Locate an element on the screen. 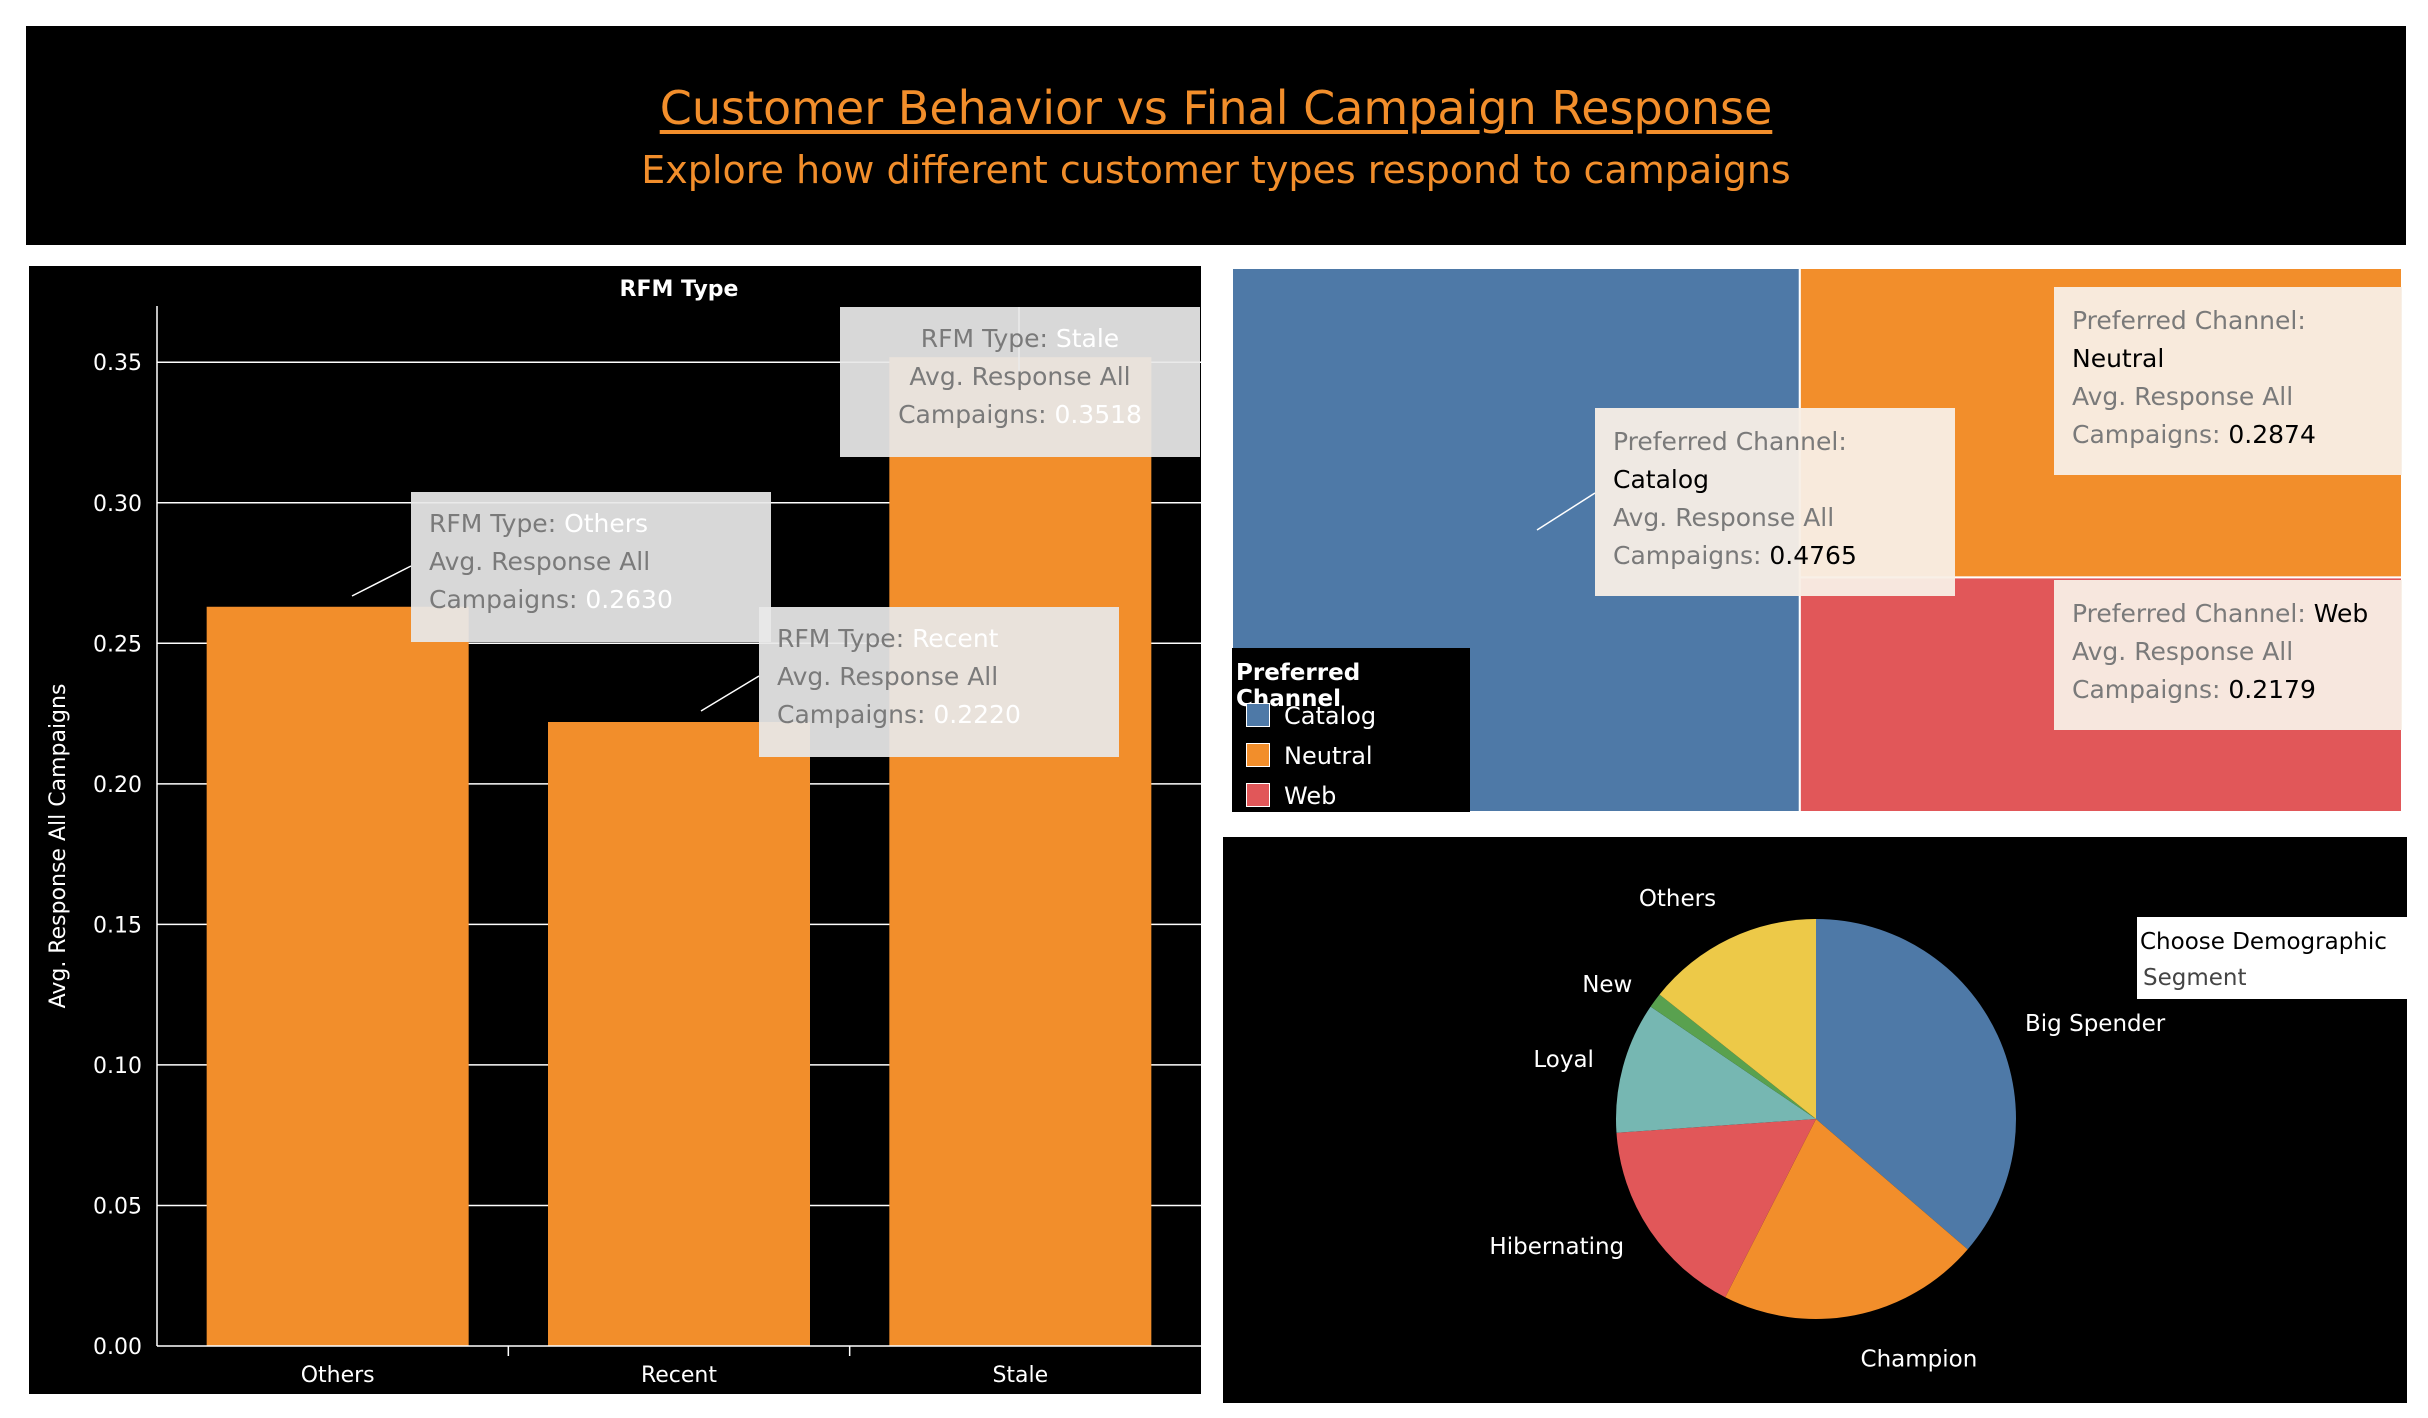 Image resolution: width=2428 pixels, height=1418 pixels. tooltip-response-value: 0.2874 is located at coordinates (2271, 434).